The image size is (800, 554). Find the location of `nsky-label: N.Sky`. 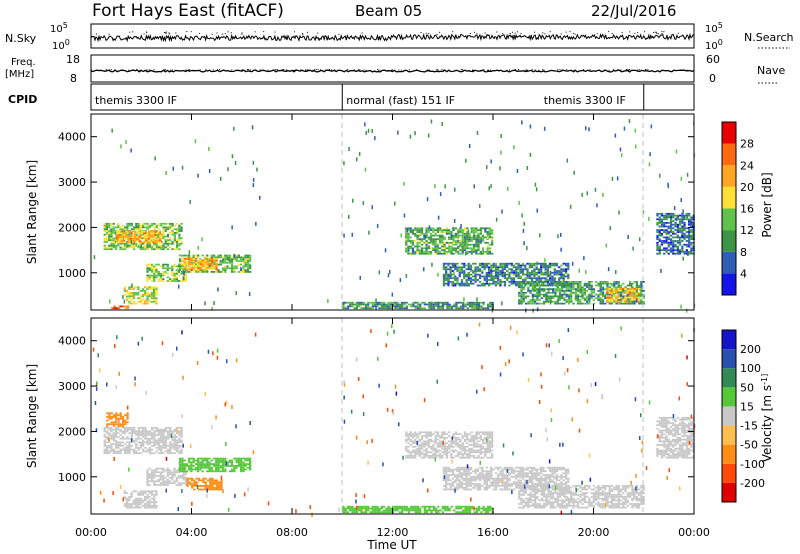

nsky-label: N.Sky is located at coordinates (21, 38).